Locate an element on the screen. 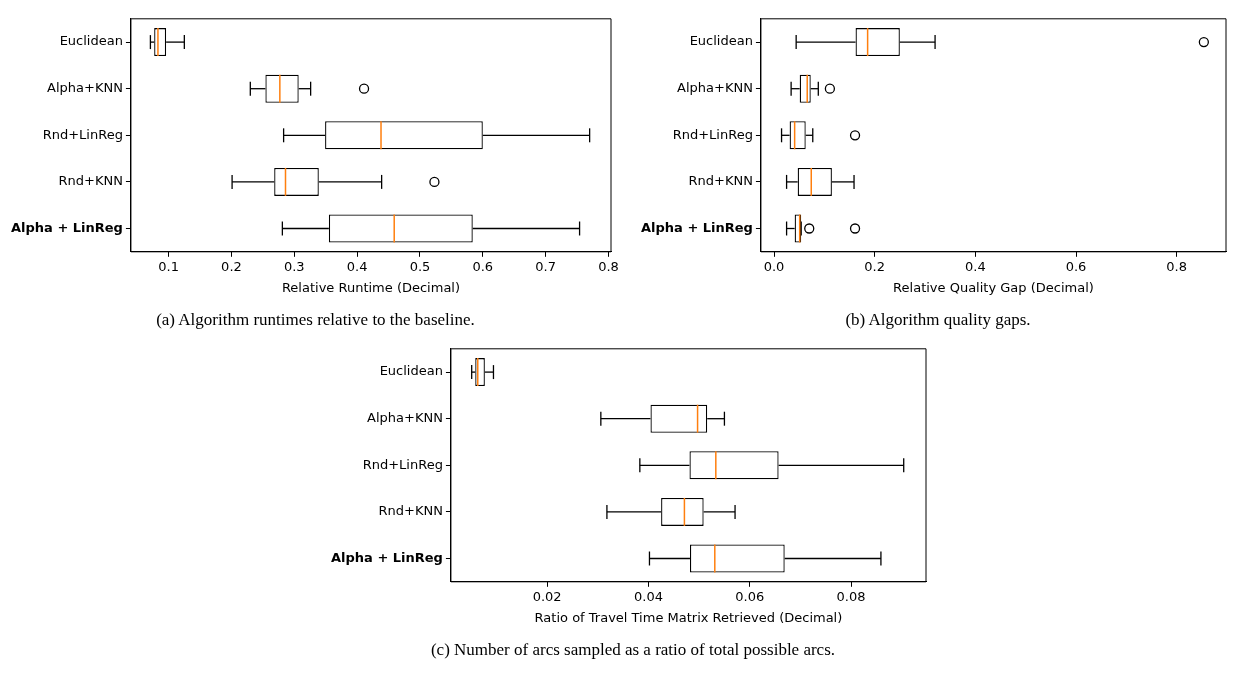  x-tick-label: 0.1 is located at coordinates (168, 266).